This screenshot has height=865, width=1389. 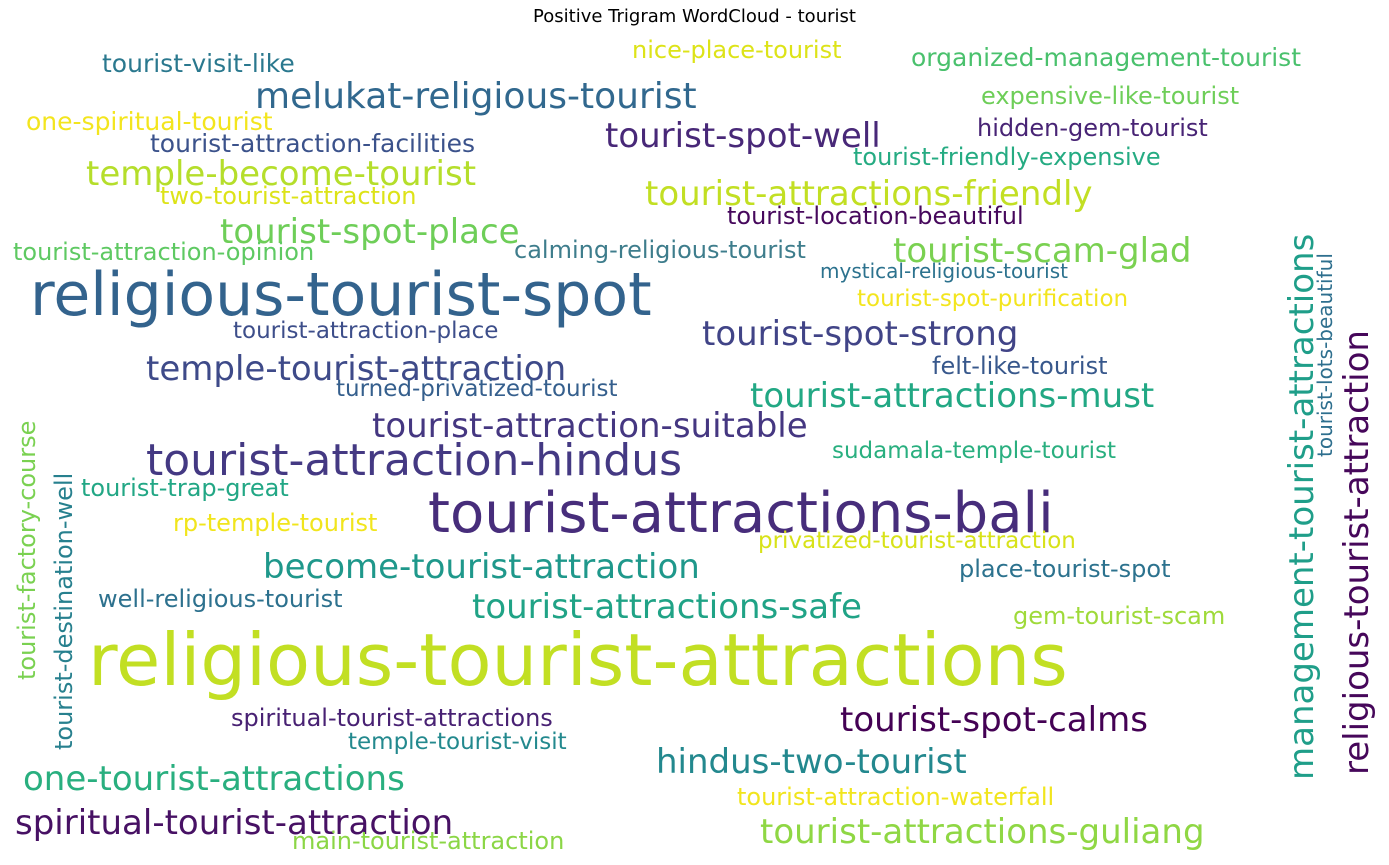 What do you see at coordinates (1007, 157) in the screenshot?
I see `word-tourist-friendly-expensive: tourist-friendly-expensive` at bounding box center [1007, 157].